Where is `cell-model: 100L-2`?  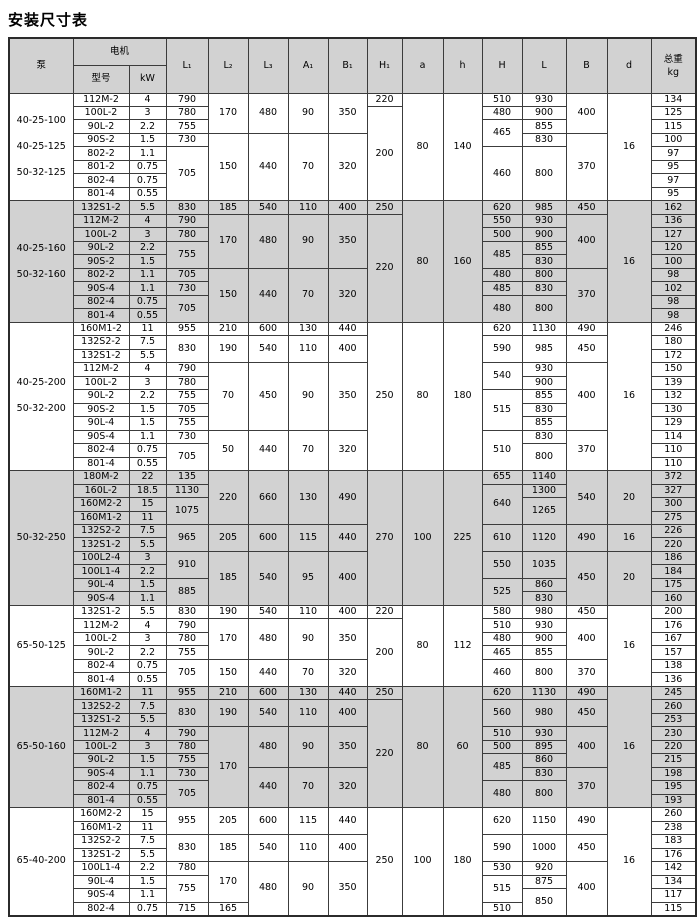
cell-model: 100L-2 is located at coordinates (101, 113).